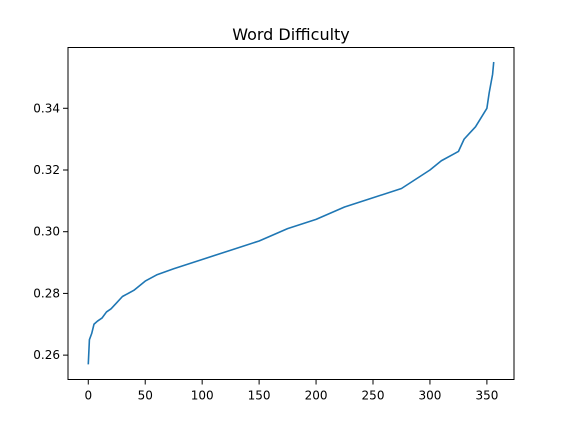 This screenshot has width=564, height=427. Describe the element at coordinates (88, 396) in the screenshot. I see `x-tick-label: 0` at that location.